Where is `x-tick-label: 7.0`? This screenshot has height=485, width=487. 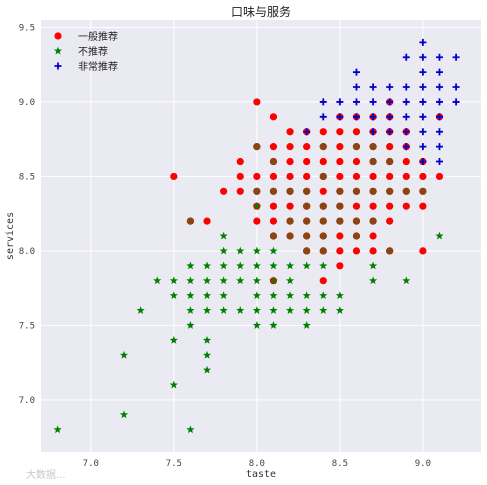 x-tick-label: 7.0 is located at coordinates (91, 464).